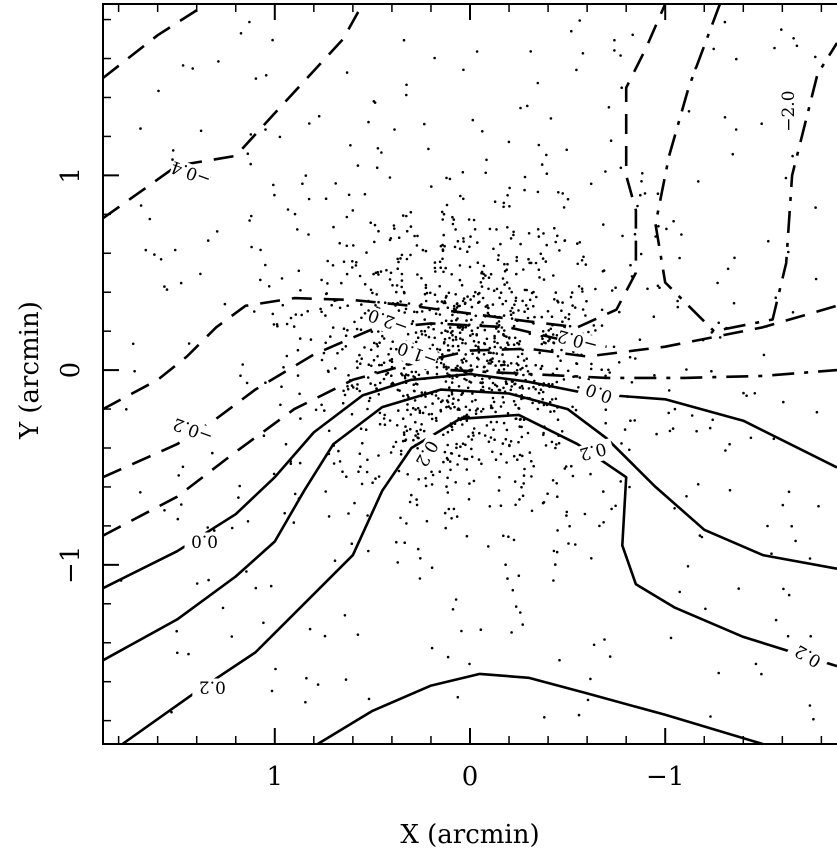 The image size is (837, 856). Describe the element at coordinates (428, 454) in the screenshot. I see `contour-label-bg` at that location.